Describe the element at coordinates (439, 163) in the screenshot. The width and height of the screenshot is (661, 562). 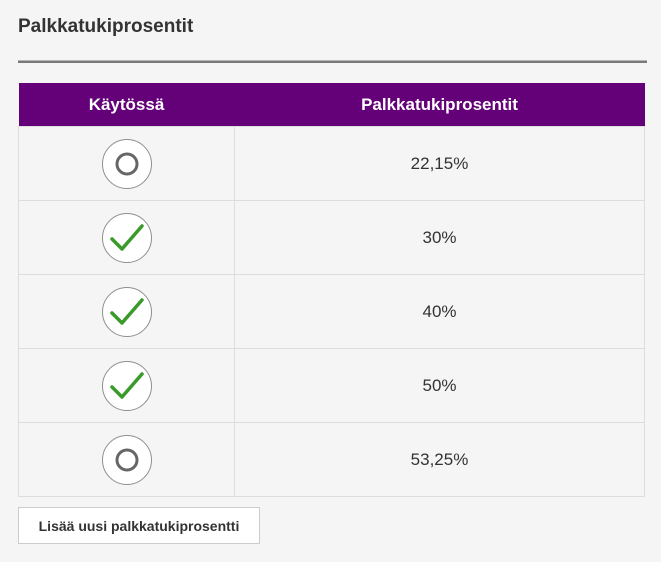
I see `percentage-cell: 22,15%` at that location.